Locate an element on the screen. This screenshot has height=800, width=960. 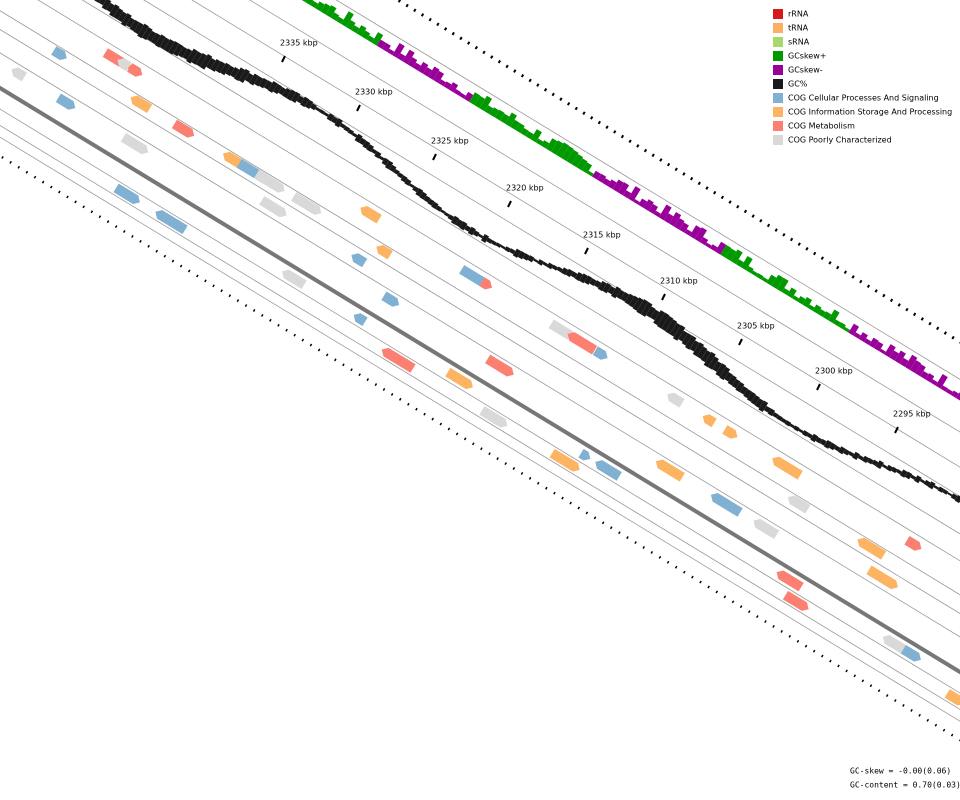
scale-label: 2295 kbp is located at coordinates (912, 414).